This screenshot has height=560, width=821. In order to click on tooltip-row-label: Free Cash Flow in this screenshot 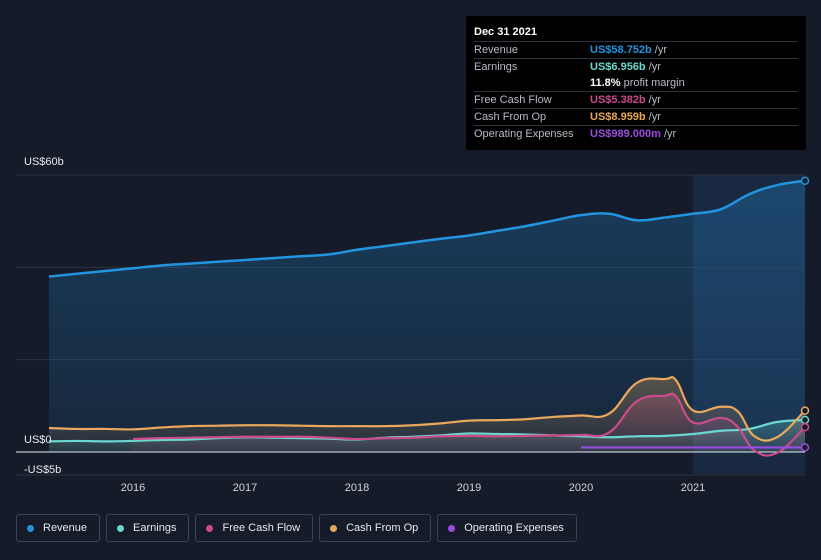, I will do `click(513, 100)`.